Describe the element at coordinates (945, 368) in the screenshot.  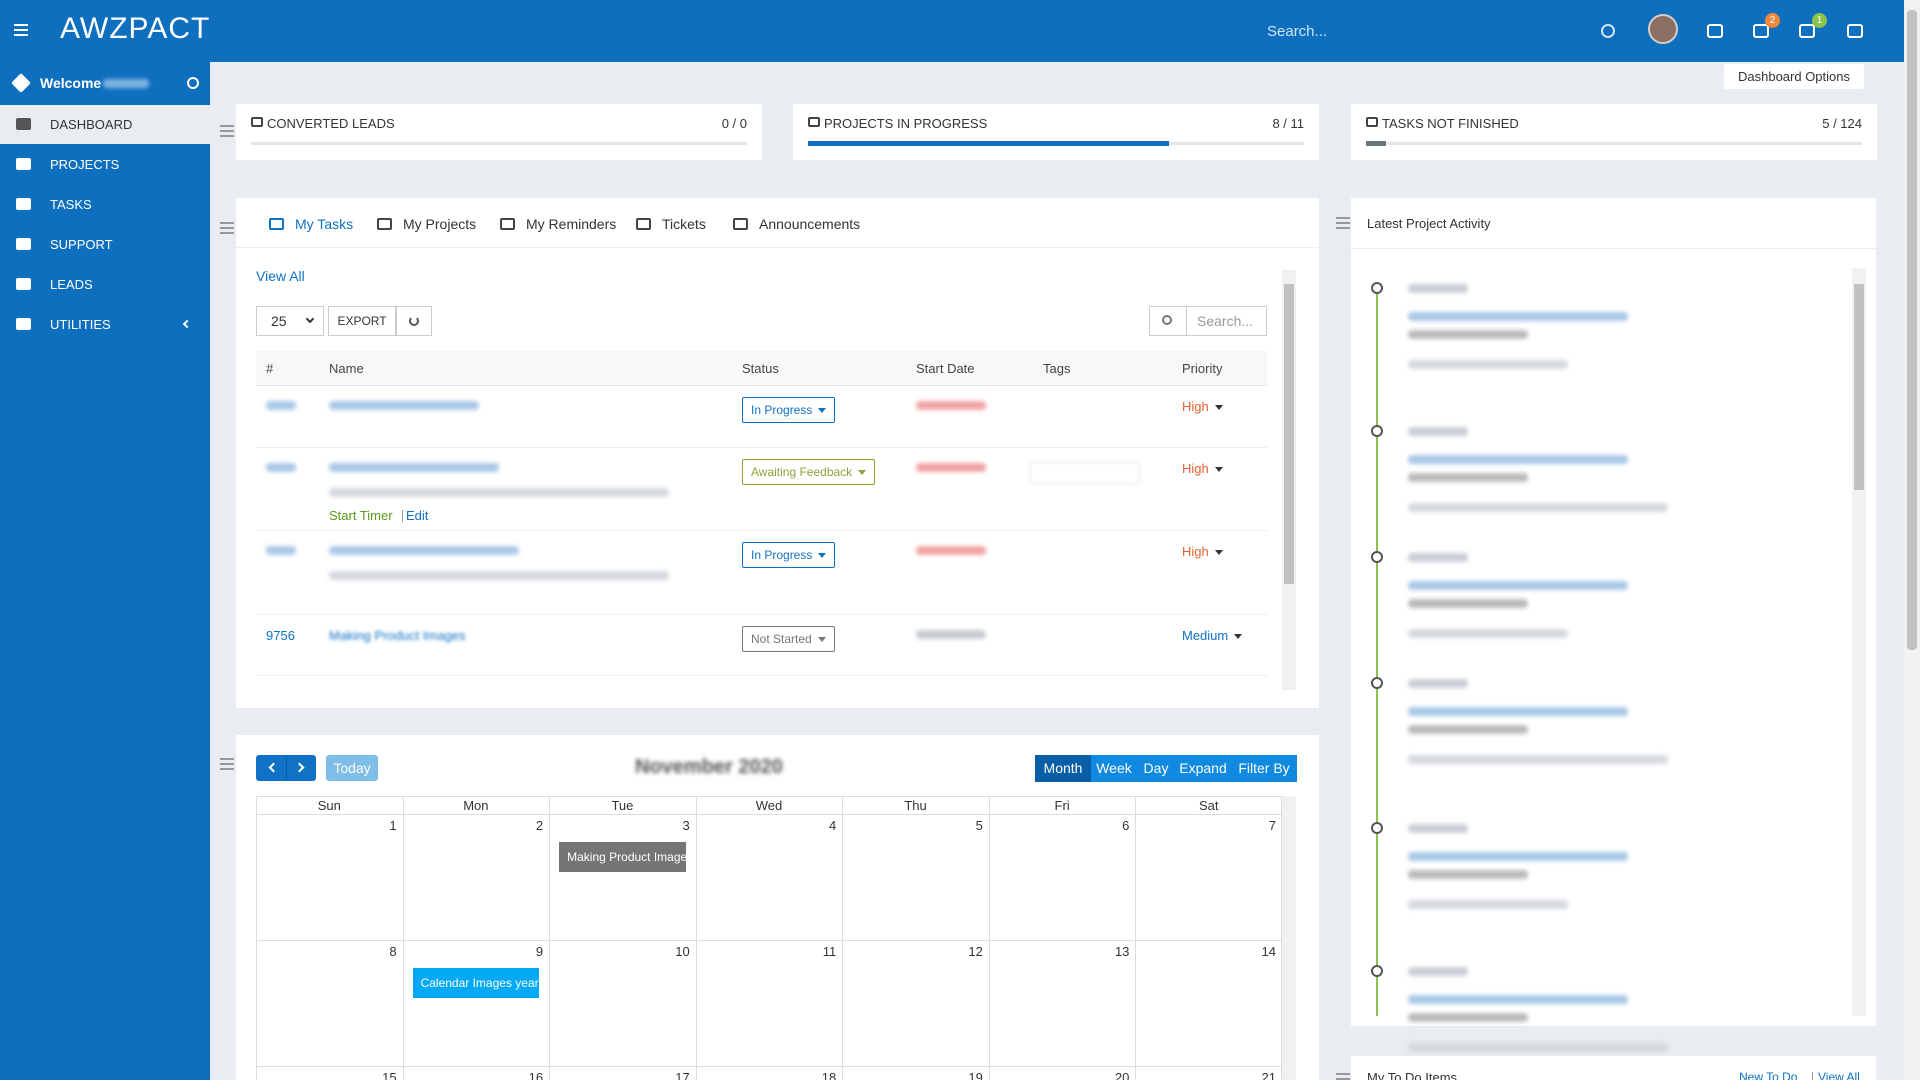
I see `column-header: Start Date` at that location.